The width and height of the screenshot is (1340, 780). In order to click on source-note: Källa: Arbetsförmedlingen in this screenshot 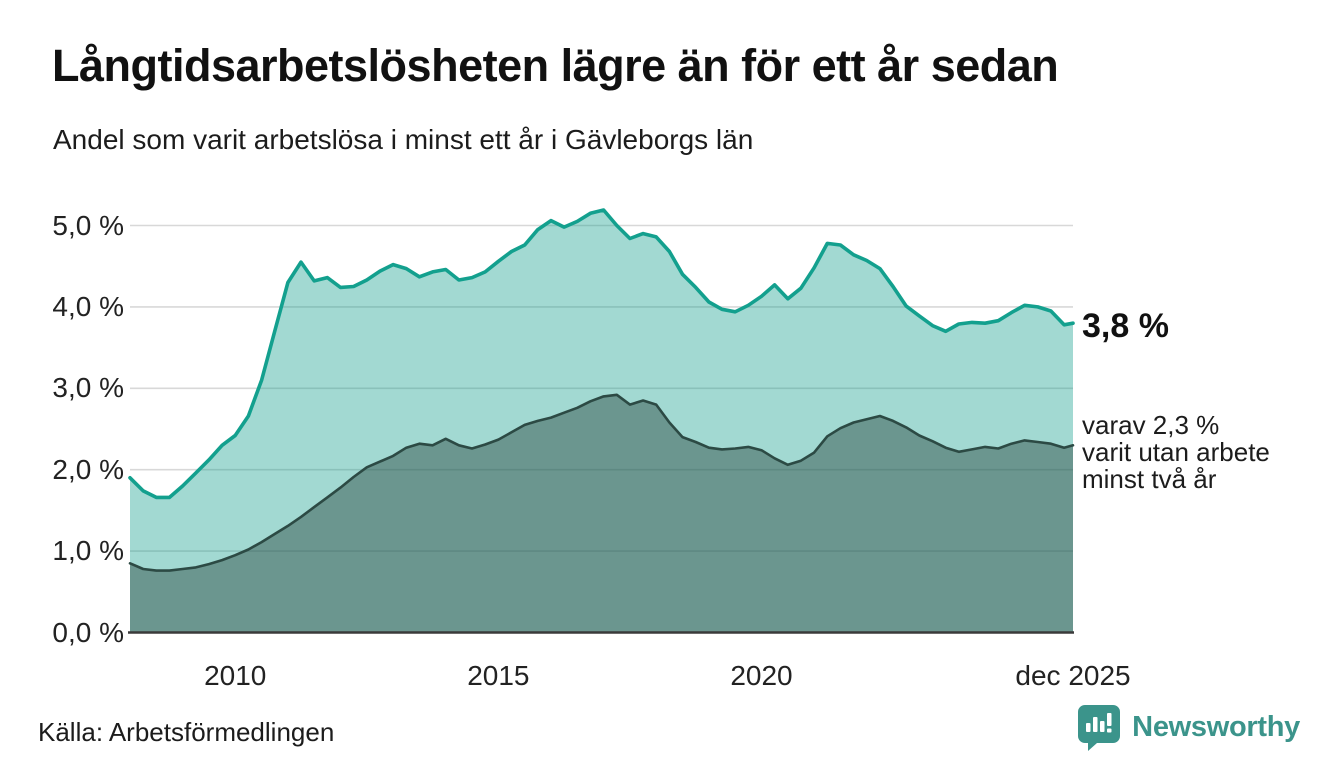, I will do `click(186, 732)`.